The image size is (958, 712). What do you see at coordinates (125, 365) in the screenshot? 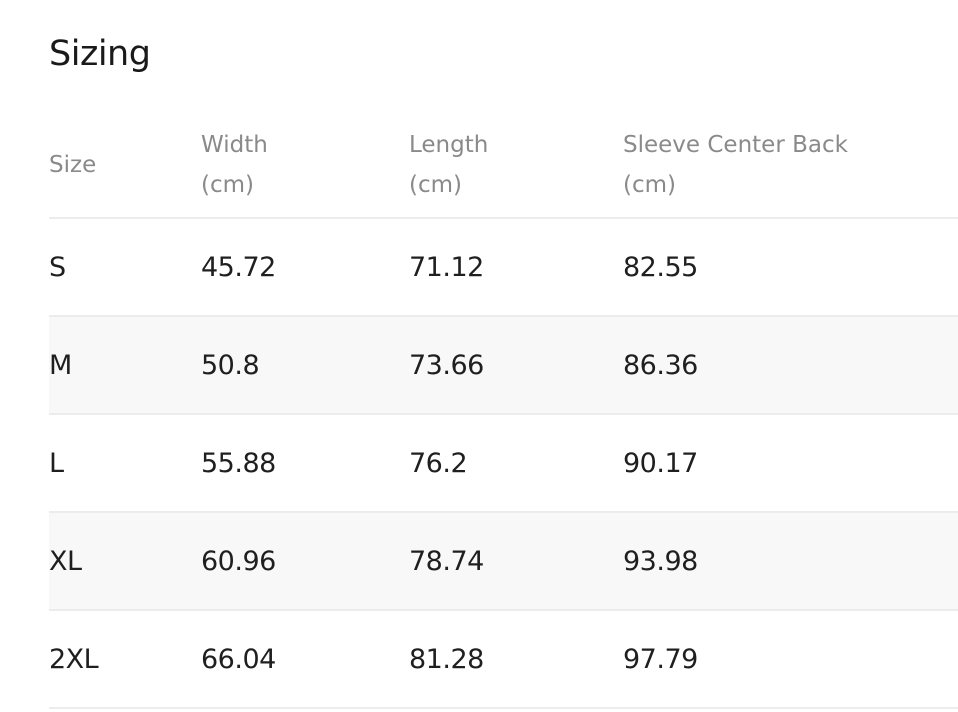
I see `table-cell: M` at bounding box center [125, 365].